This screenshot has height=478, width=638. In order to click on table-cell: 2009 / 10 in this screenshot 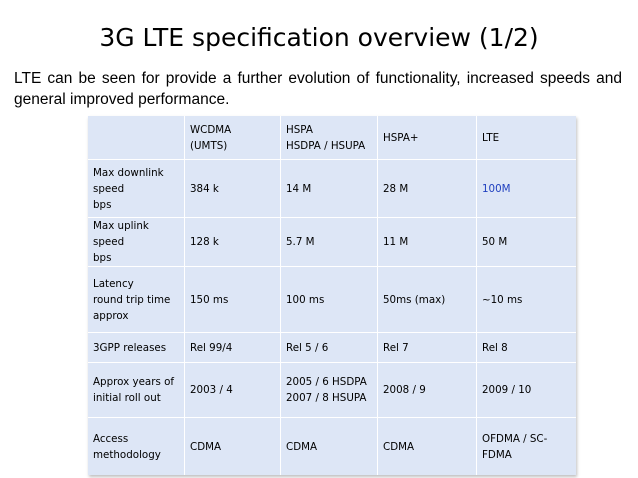, I will do `click(526, 390)`.